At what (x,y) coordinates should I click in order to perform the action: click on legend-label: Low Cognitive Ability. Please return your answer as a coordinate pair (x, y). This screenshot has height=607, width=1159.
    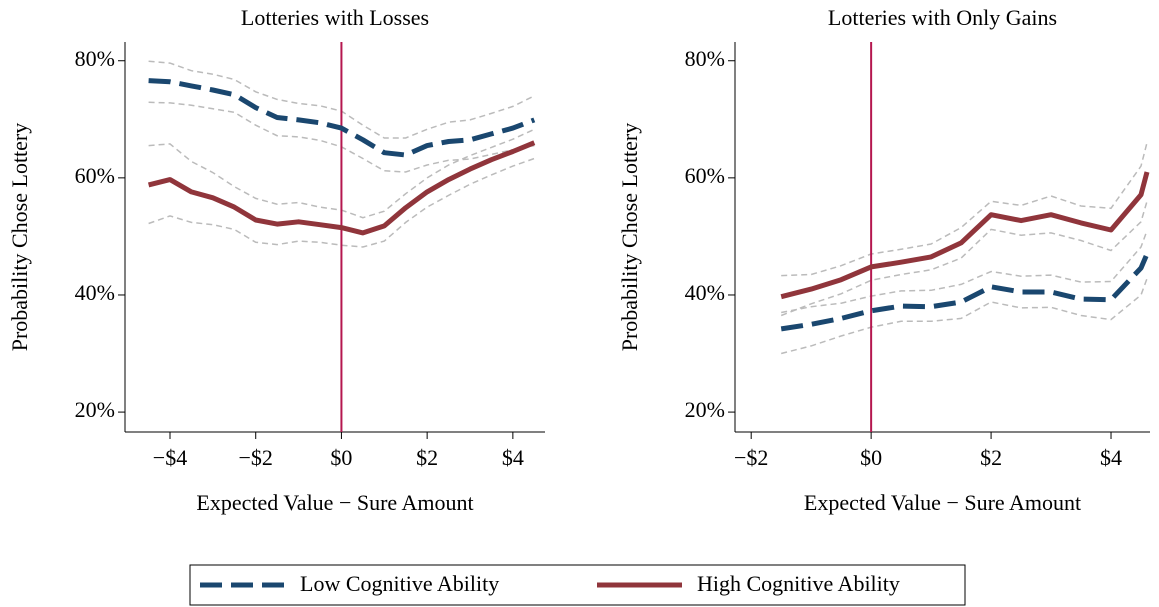
    Looking at the image, I should click on (399, 583).